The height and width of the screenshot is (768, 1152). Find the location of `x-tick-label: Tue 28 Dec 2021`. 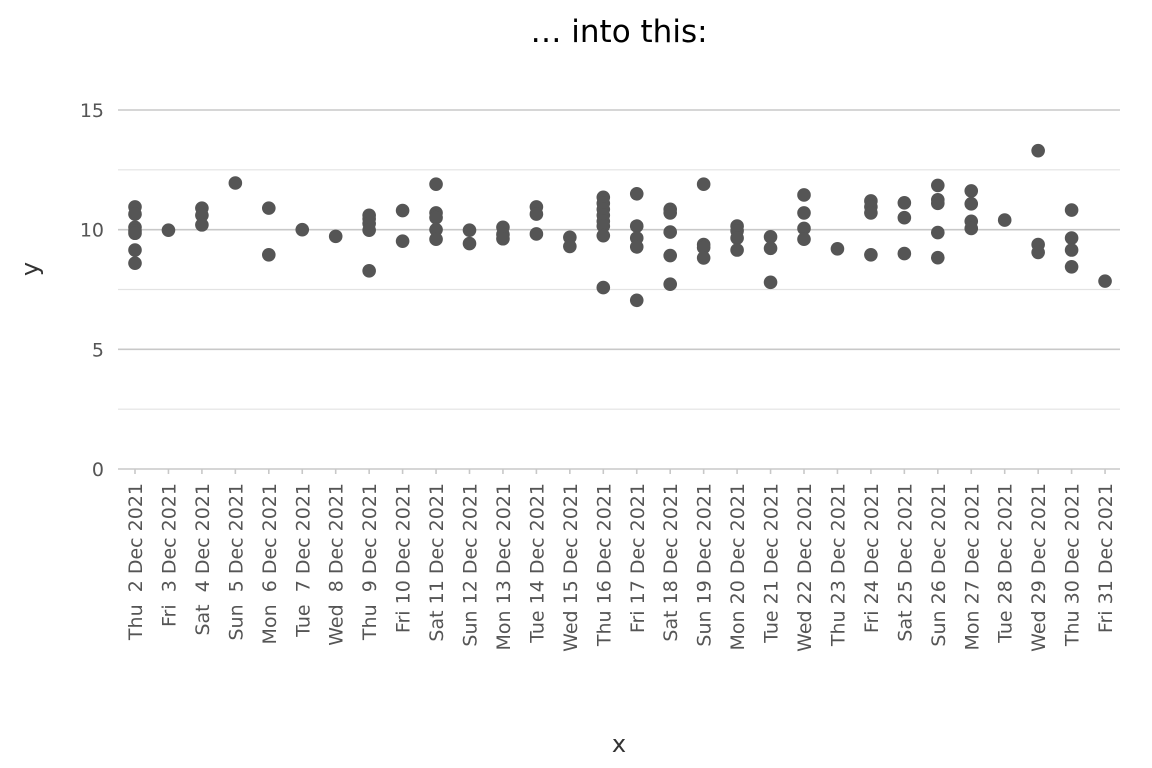

x-tick-label: Tue 28 Dec 2021 is located at coordinates (1006, 563).